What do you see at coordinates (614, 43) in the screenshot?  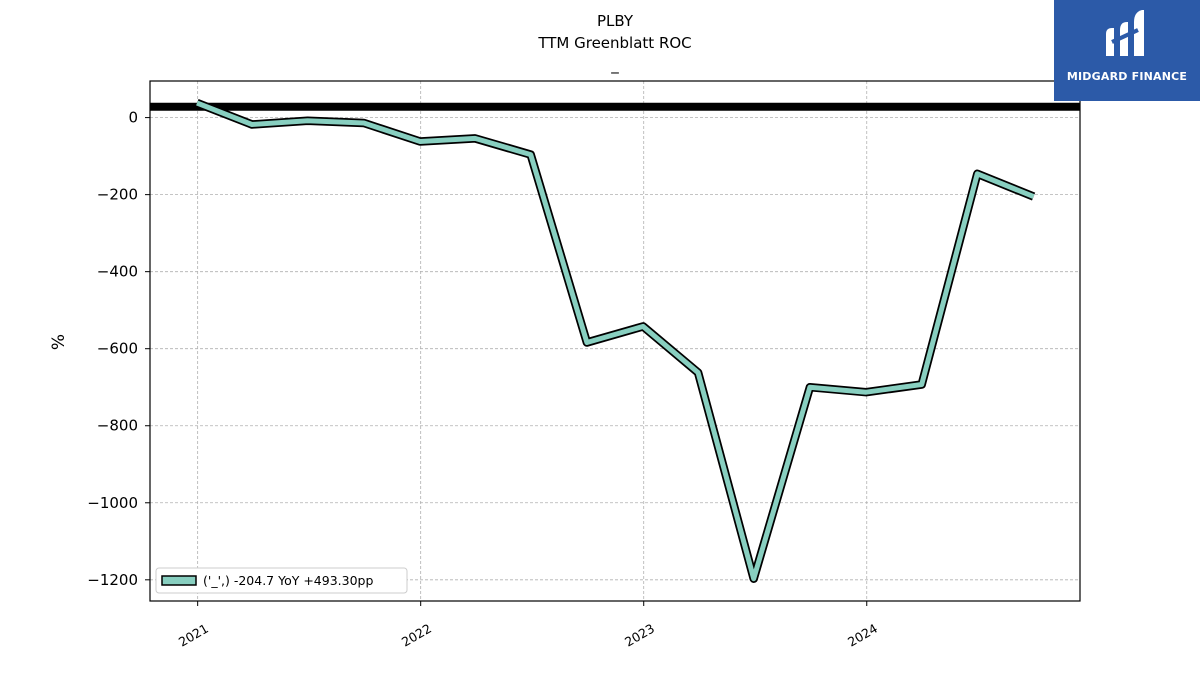 I see `chart-subtitle: TTM Greenblatt ROC` at bounding box center [614, 43].